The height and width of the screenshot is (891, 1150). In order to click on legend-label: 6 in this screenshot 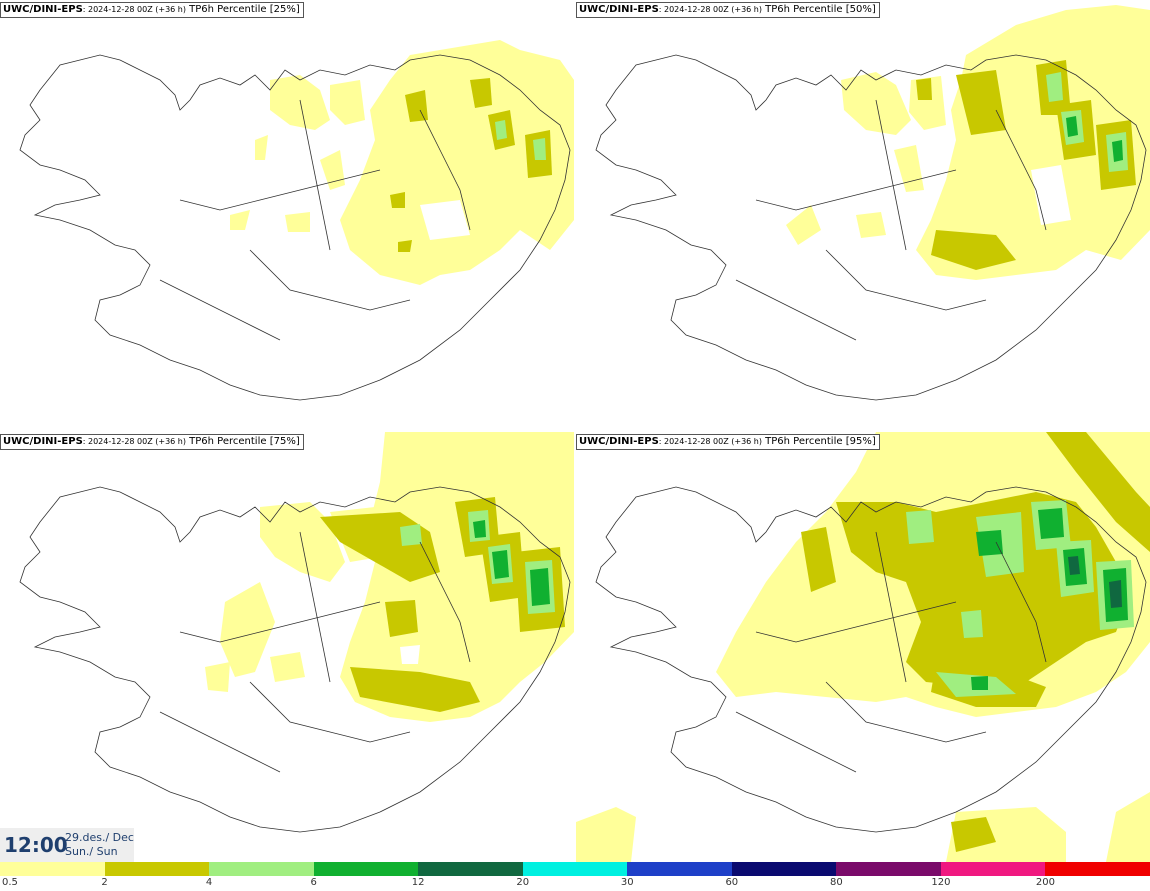, I will do `click(313, 882)`.